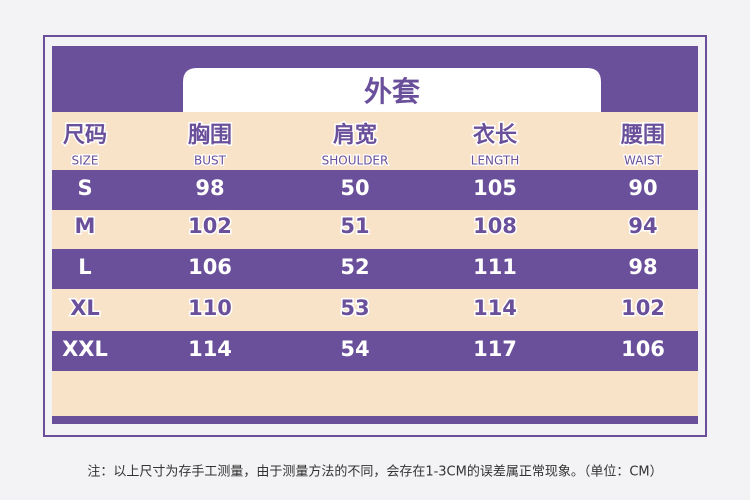  What do you see at coordinates (495, 161) in the screenshot?
I see `column-subtitle: LENGTH` at bounding box center [495, 161].